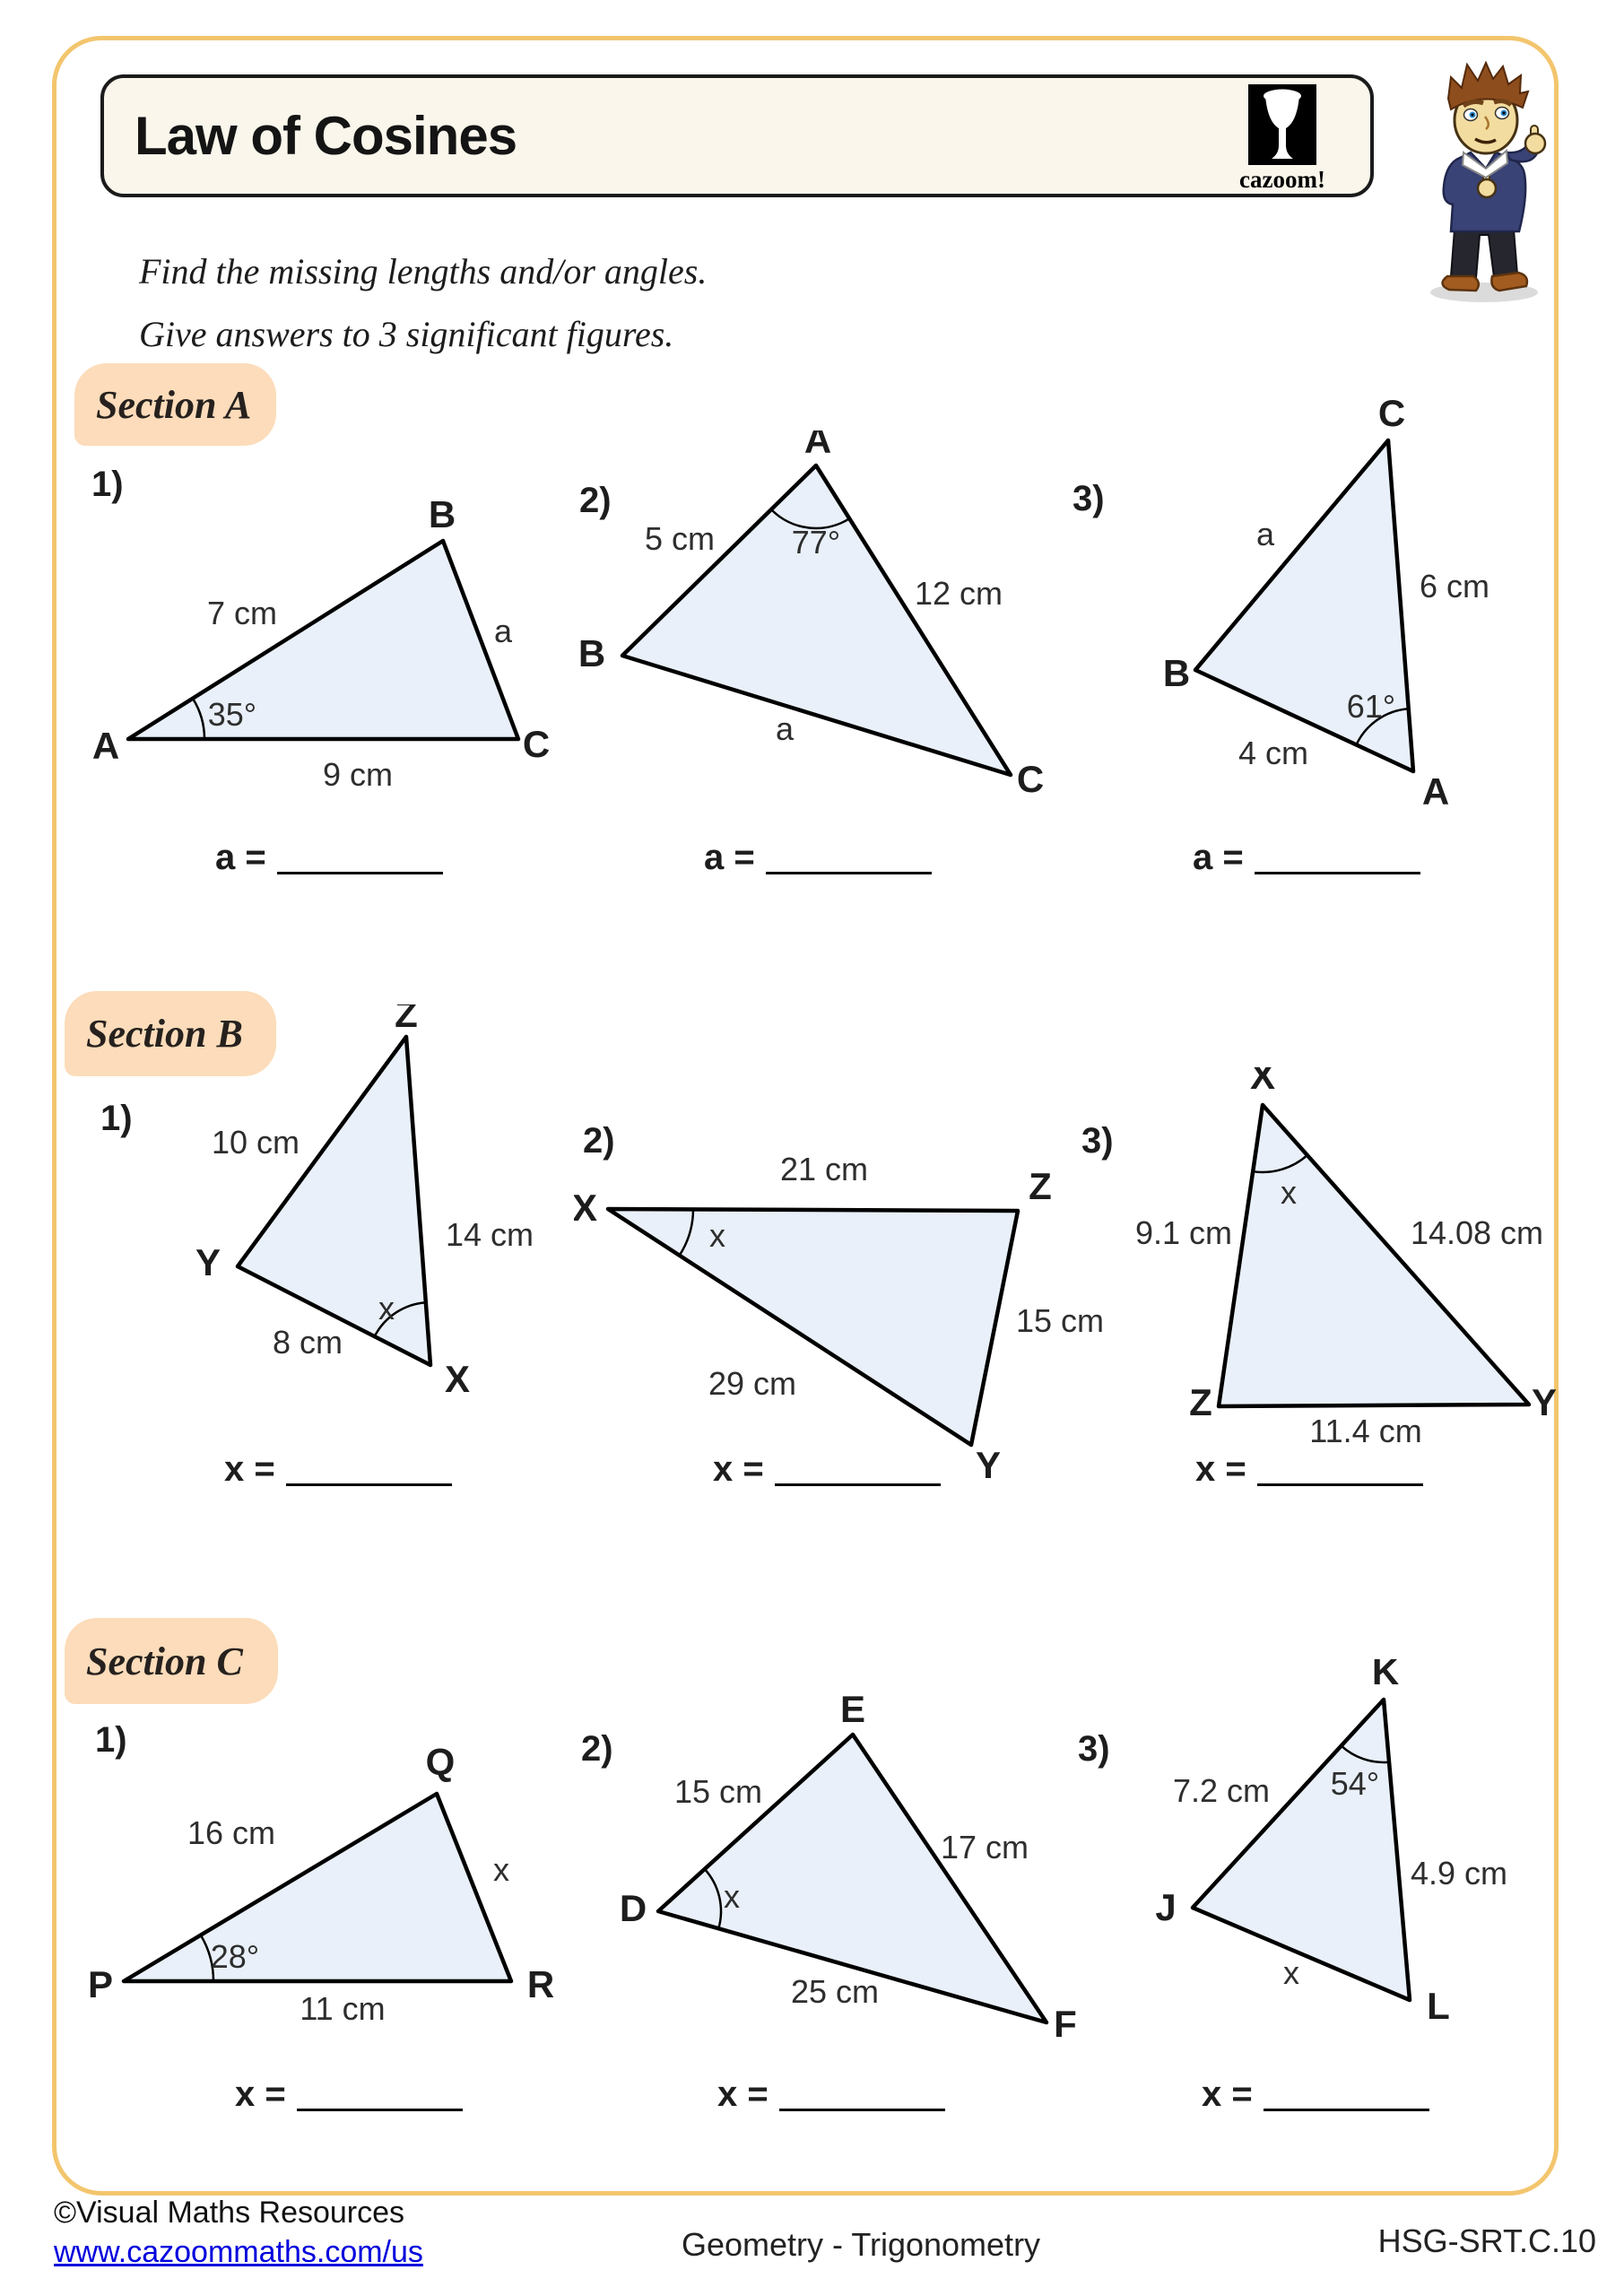  I want to click on angle-label: 61°, so click(1371, 706).